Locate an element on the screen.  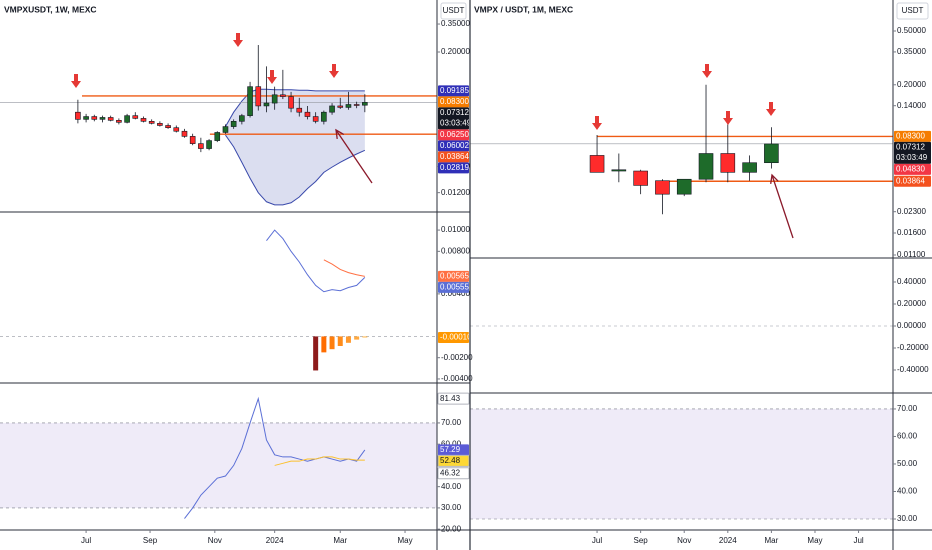
macd-line is located at coordinates (316, 261).